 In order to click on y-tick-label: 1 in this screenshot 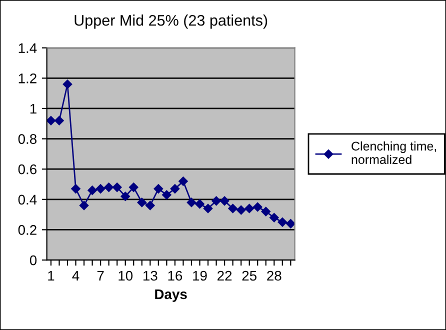, I will do `click(33, 109)`.